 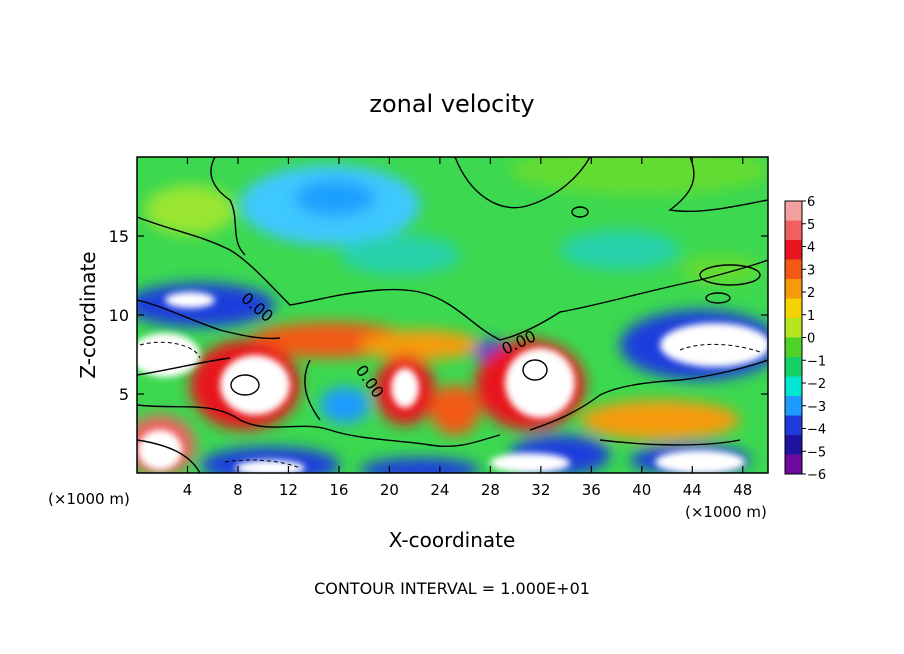 What do you see at coordinates (238, 490) in the screenshot?
I see `x-tick-label: 8` at bounding box center [238, 490].